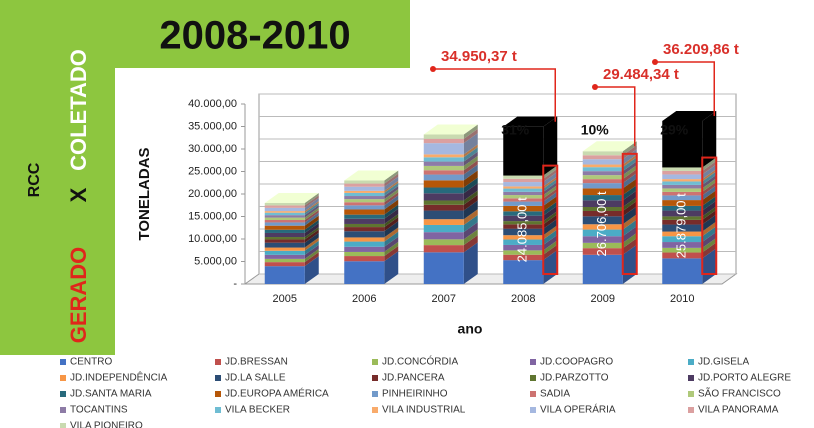 This screenshot has width=814, height=428. Describe the element at coordinates (615, 116) in the screenshot. I see `total-leader` at that location.